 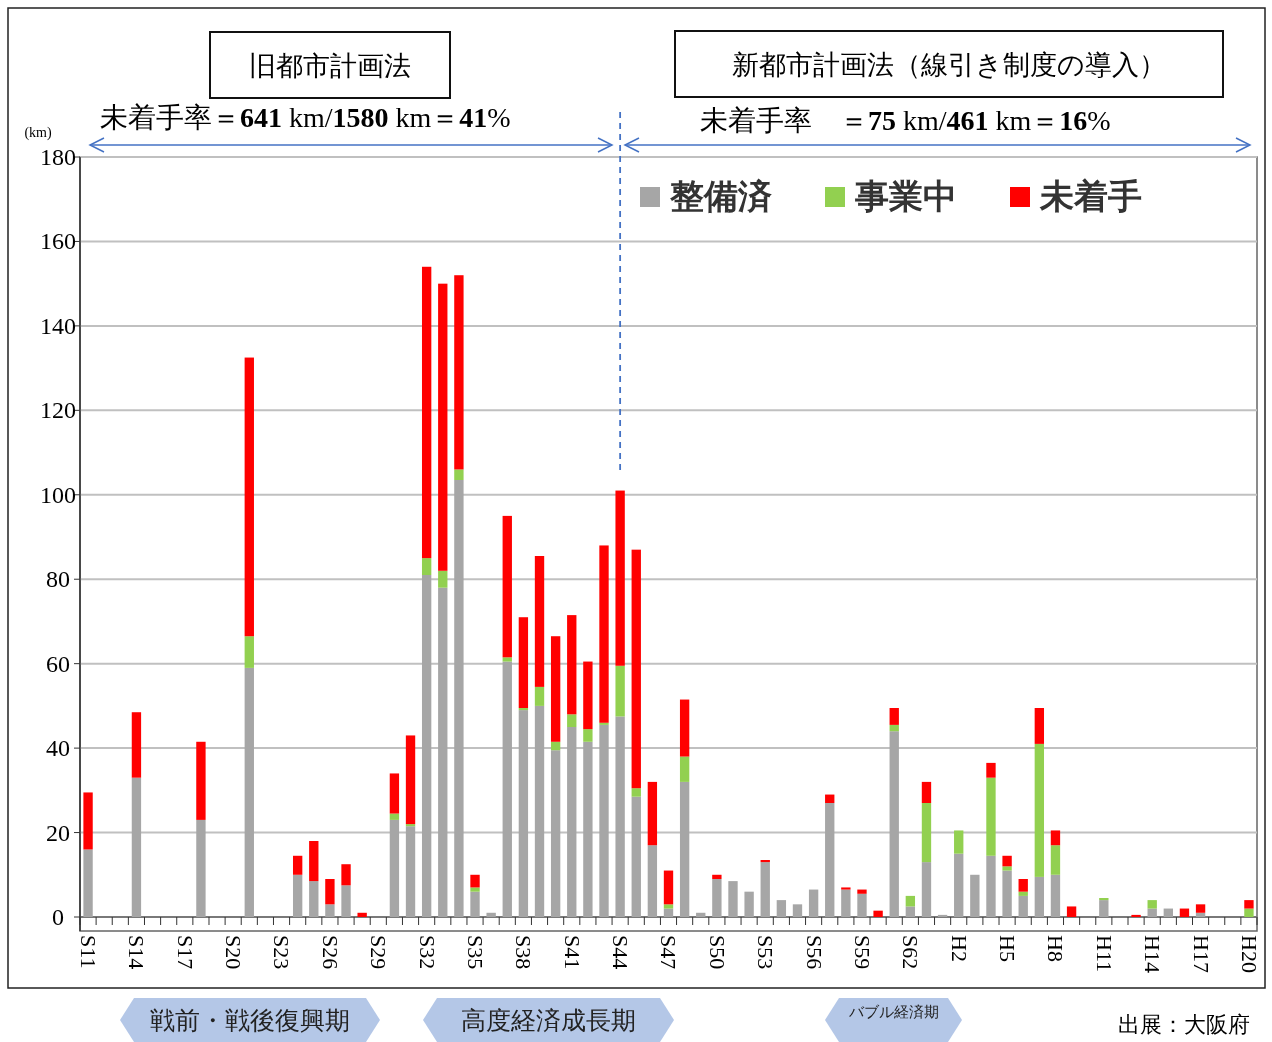 I want to click on x-tick-label: S59, so click(x=862, y=952).